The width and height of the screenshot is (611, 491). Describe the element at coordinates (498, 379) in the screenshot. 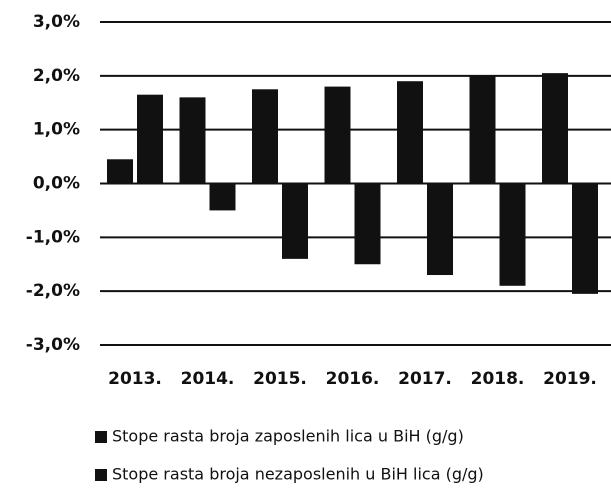

I see `x-tick-label: 2018.` at that location.